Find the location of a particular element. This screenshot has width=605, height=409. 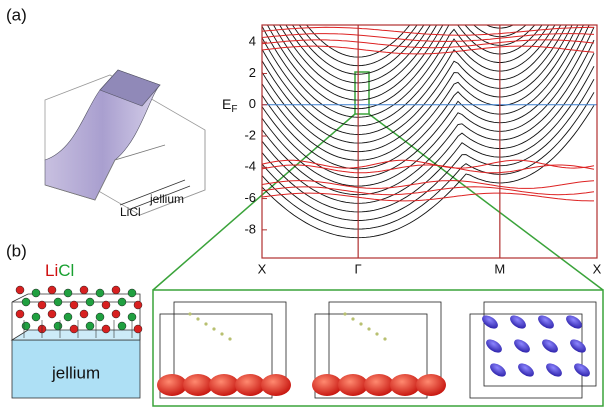

y-tick-label: 2 is located at coordinates (252, 72).